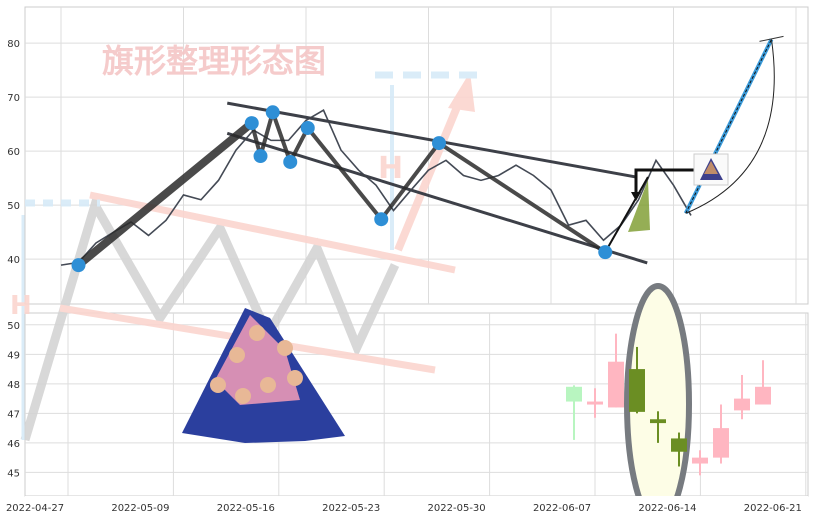  Describe the element at coordinates (664, 181) in the screenshot. I see `bracket-arrow` at that location.